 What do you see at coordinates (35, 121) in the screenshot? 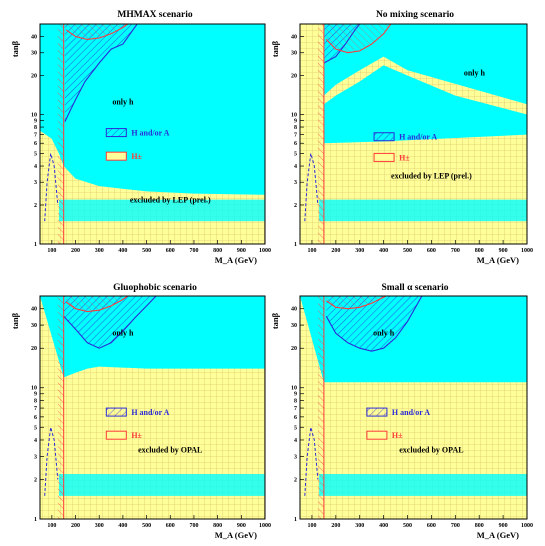
I see `y-tick-label: 9` at bounding box center [35, 121].